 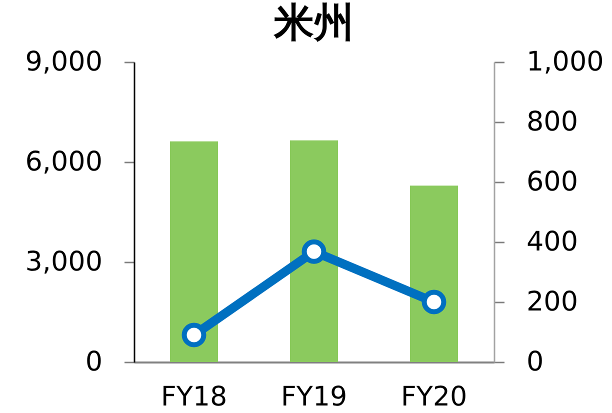 What do you see at coordinates (63, 62) in the screenshot?
I see `y-tick-label: 9,000` at bounding box center [63, 62].